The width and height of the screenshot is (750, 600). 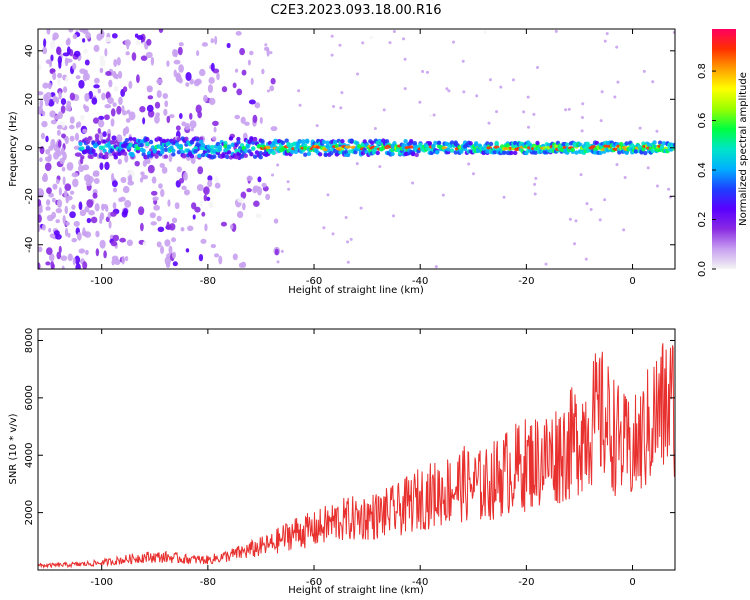 I want to click on snr-x-tick-label: -60, so click(x=314, y=582).